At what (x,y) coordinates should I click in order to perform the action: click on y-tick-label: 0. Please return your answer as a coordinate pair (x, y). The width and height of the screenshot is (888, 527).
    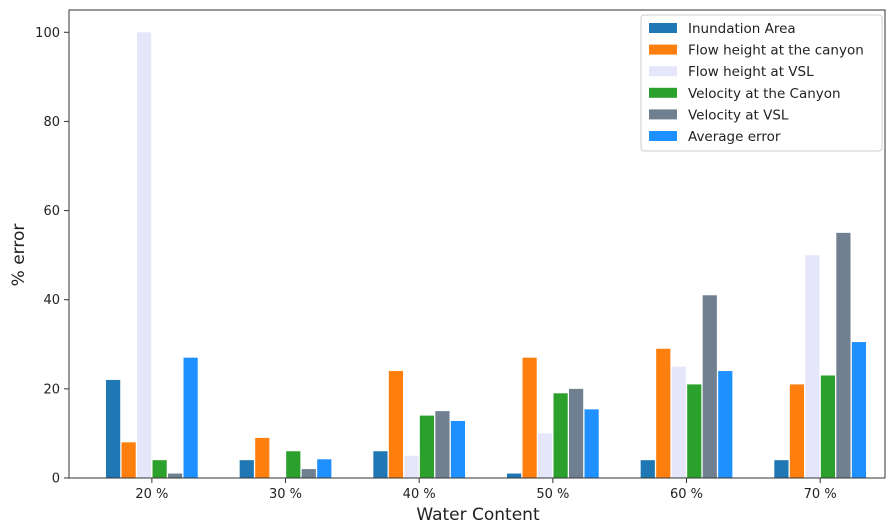
    Looking at the image, I should click on (56, 479).